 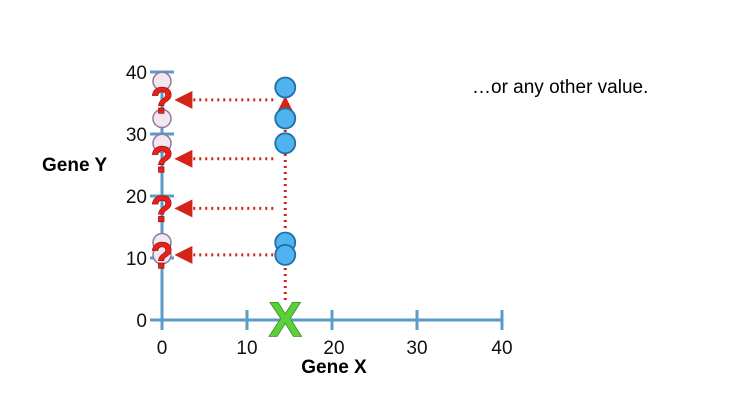 I want to click on y-tick-label: 20, so click(x=136, y=197).